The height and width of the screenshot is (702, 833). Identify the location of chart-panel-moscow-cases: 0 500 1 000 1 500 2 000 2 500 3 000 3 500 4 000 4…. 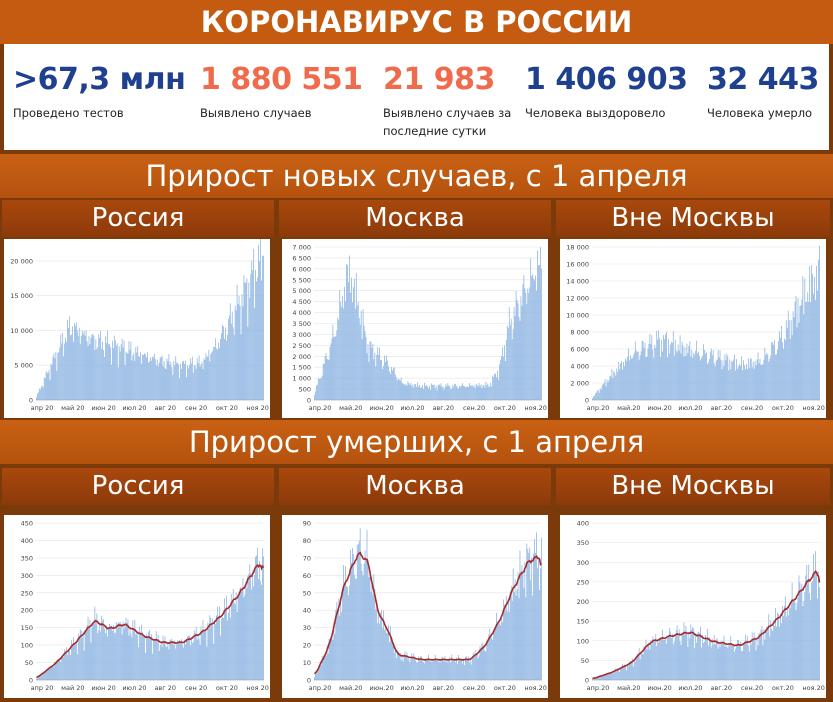
(415, 328).